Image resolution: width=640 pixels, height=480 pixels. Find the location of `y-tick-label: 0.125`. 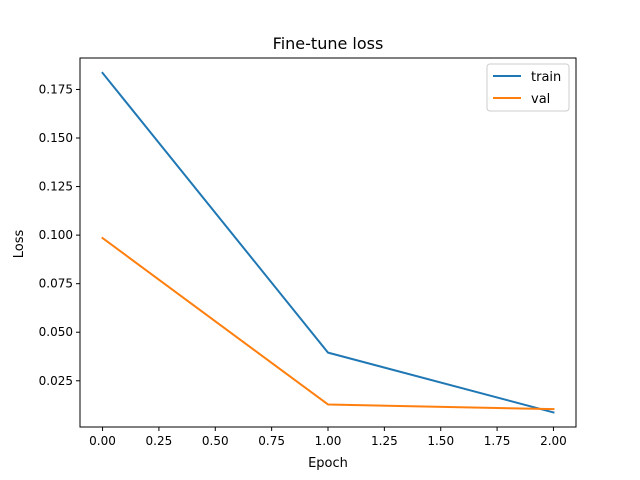

y-tick-label: 0.125 is located at coordinates (56, 187).